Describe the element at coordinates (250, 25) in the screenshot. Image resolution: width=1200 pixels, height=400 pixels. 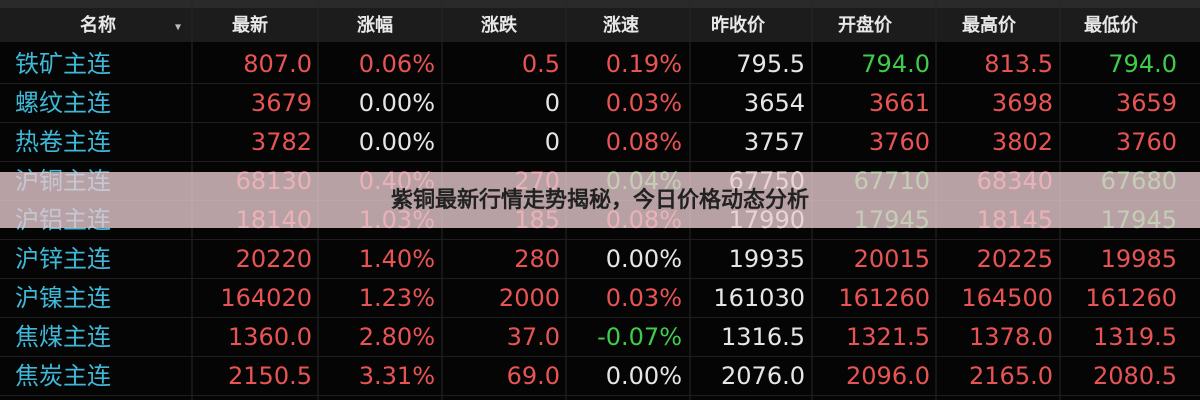
I see `column-header: 最新` at that location.